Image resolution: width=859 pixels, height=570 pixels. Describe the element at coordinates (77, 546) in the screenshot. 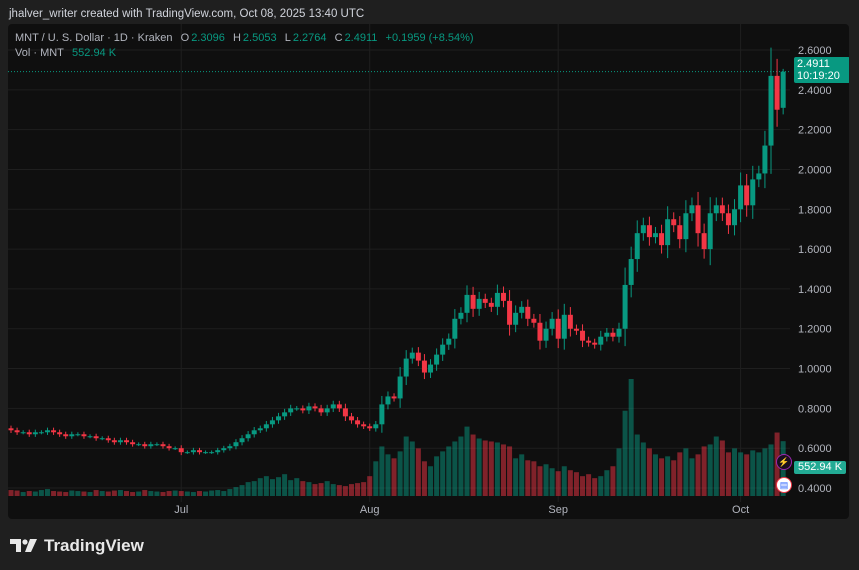

I see `tradingview-logo: TradingView` at that location.